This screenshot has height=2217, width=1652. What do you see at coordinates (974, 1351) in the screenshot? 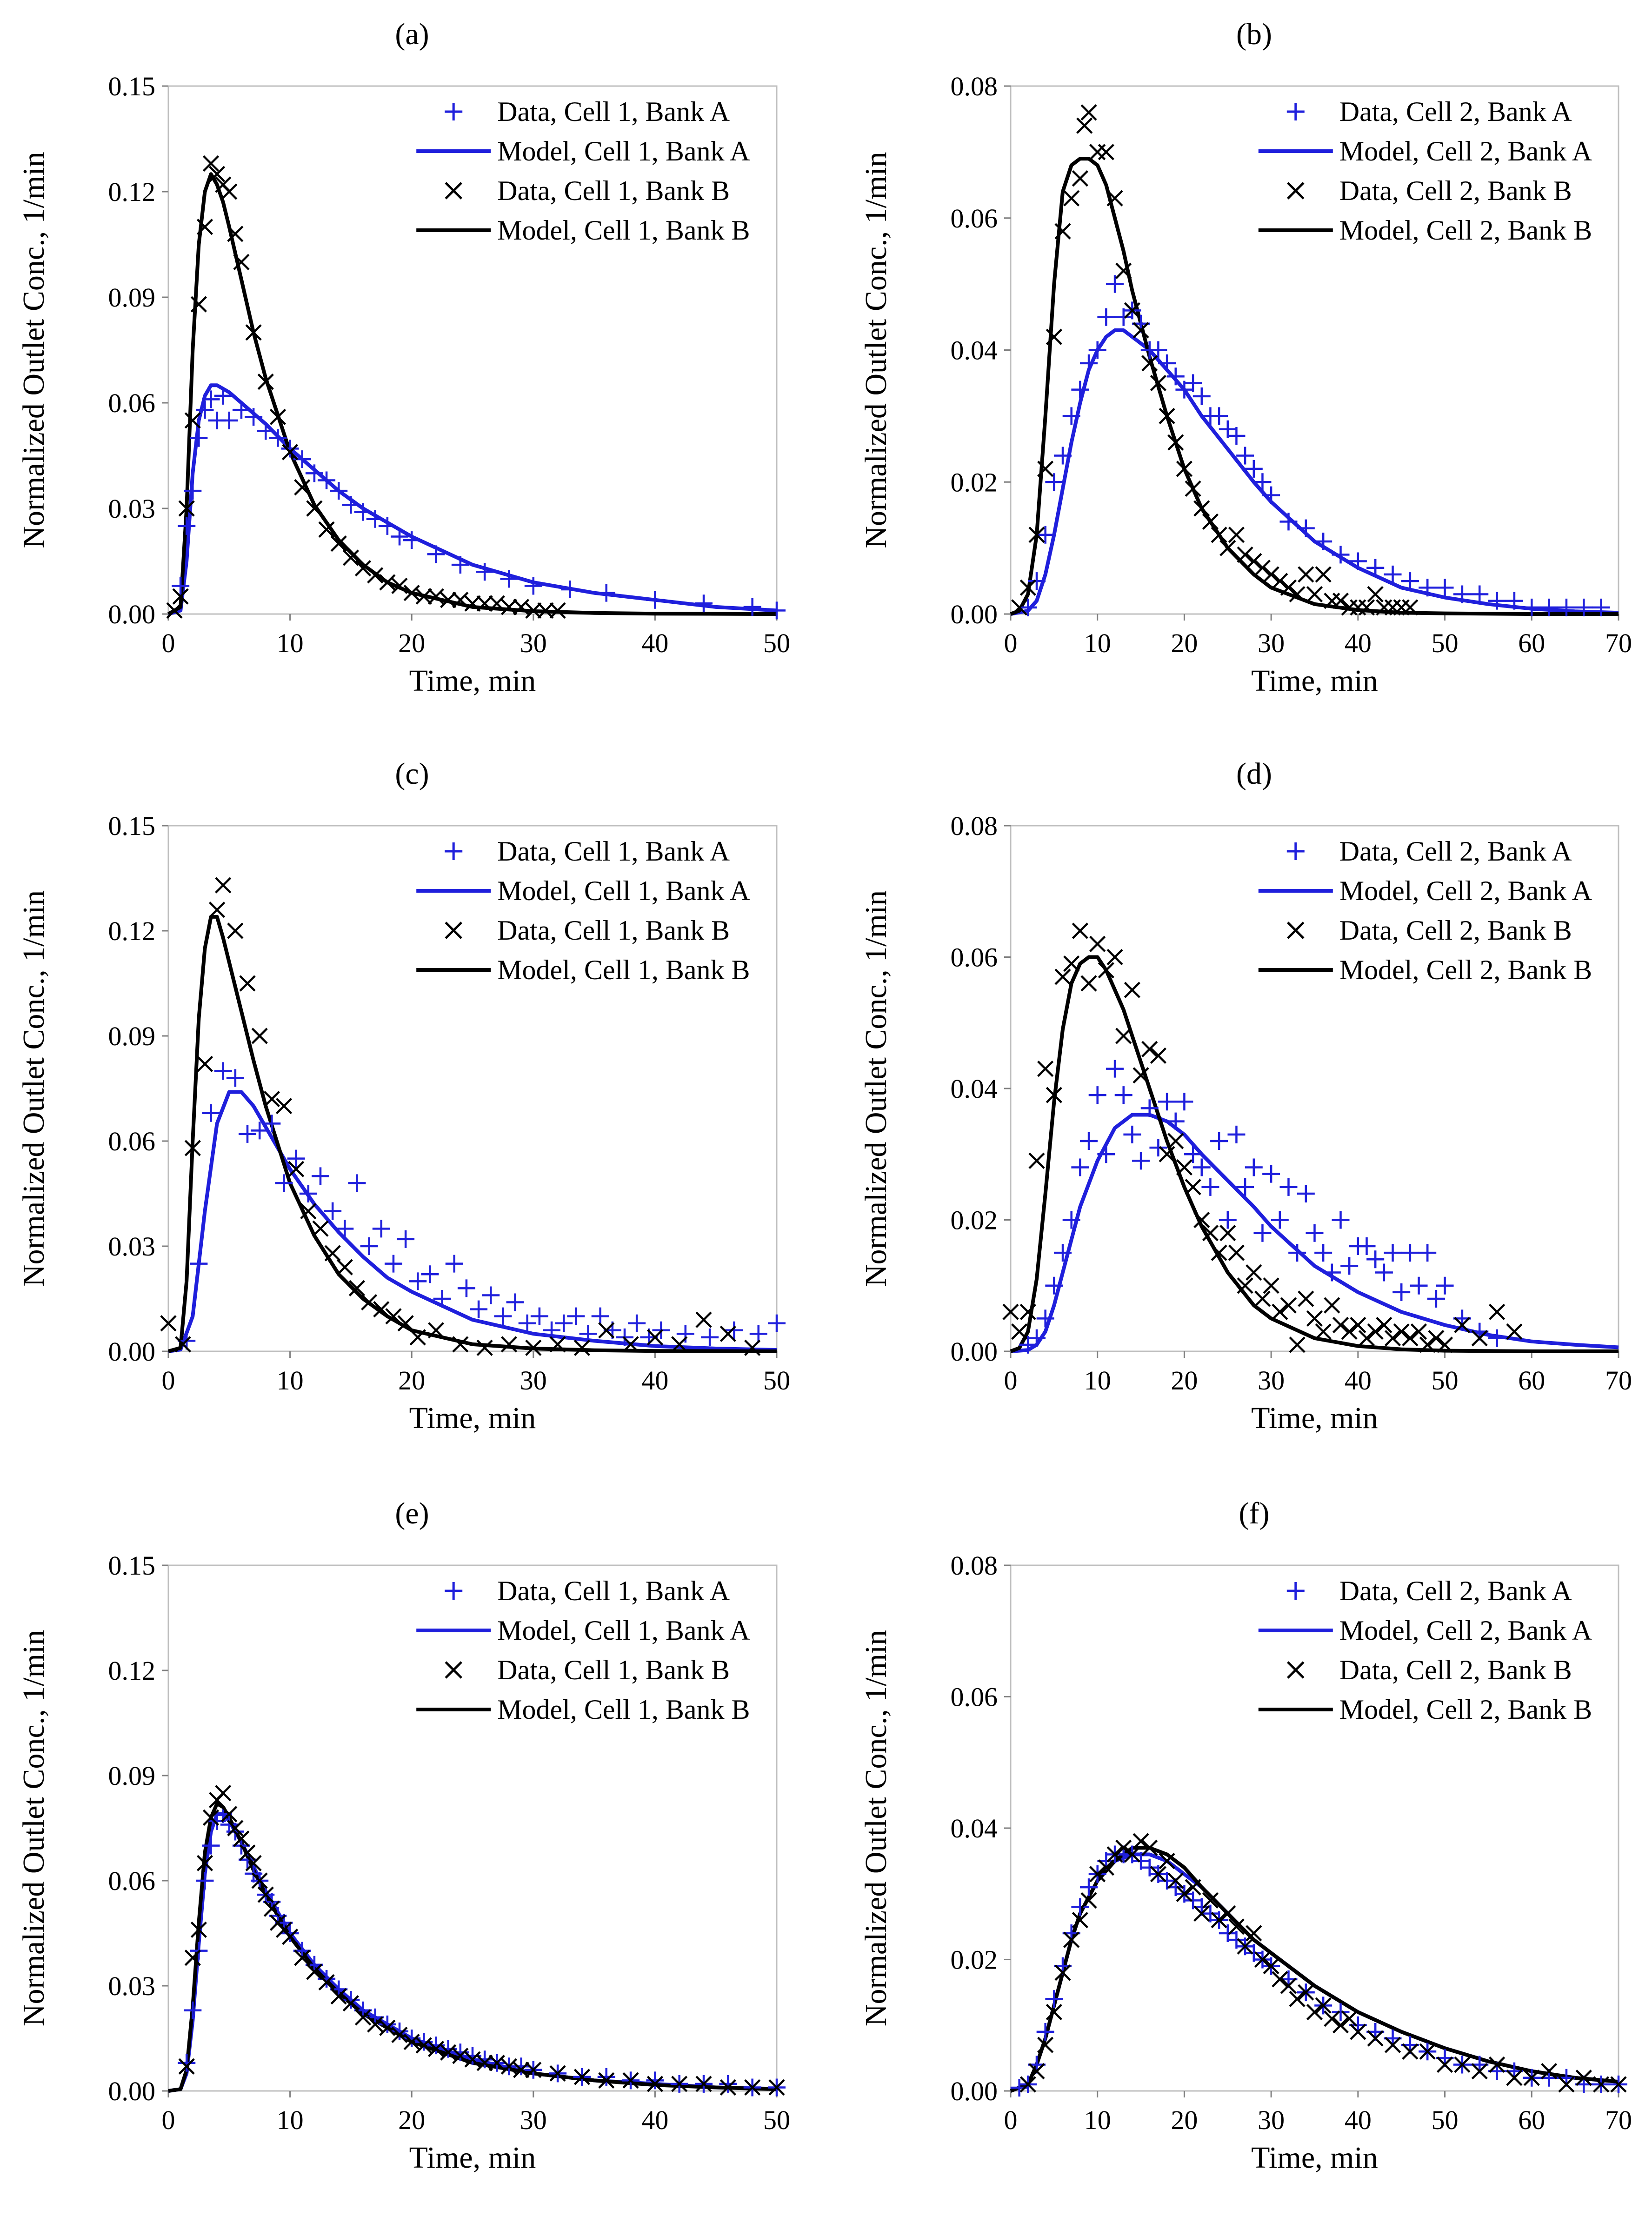
I see `y-tick-label: 0.00` at bounding box center [974, 1351].